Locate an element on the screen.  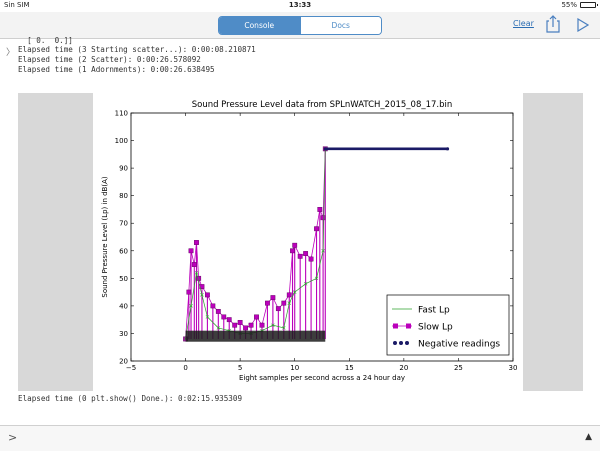
legend-label: Fast Lp is located at coordinates (434, 311).